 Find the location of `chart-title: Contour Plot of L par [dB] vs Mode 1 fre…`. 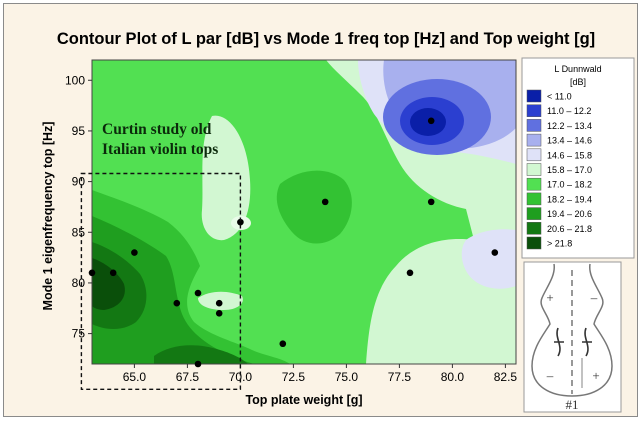

chart-title: Contour Plot of L par [dB] vs Mode 1 fre… is located at coordinates (326, 39).